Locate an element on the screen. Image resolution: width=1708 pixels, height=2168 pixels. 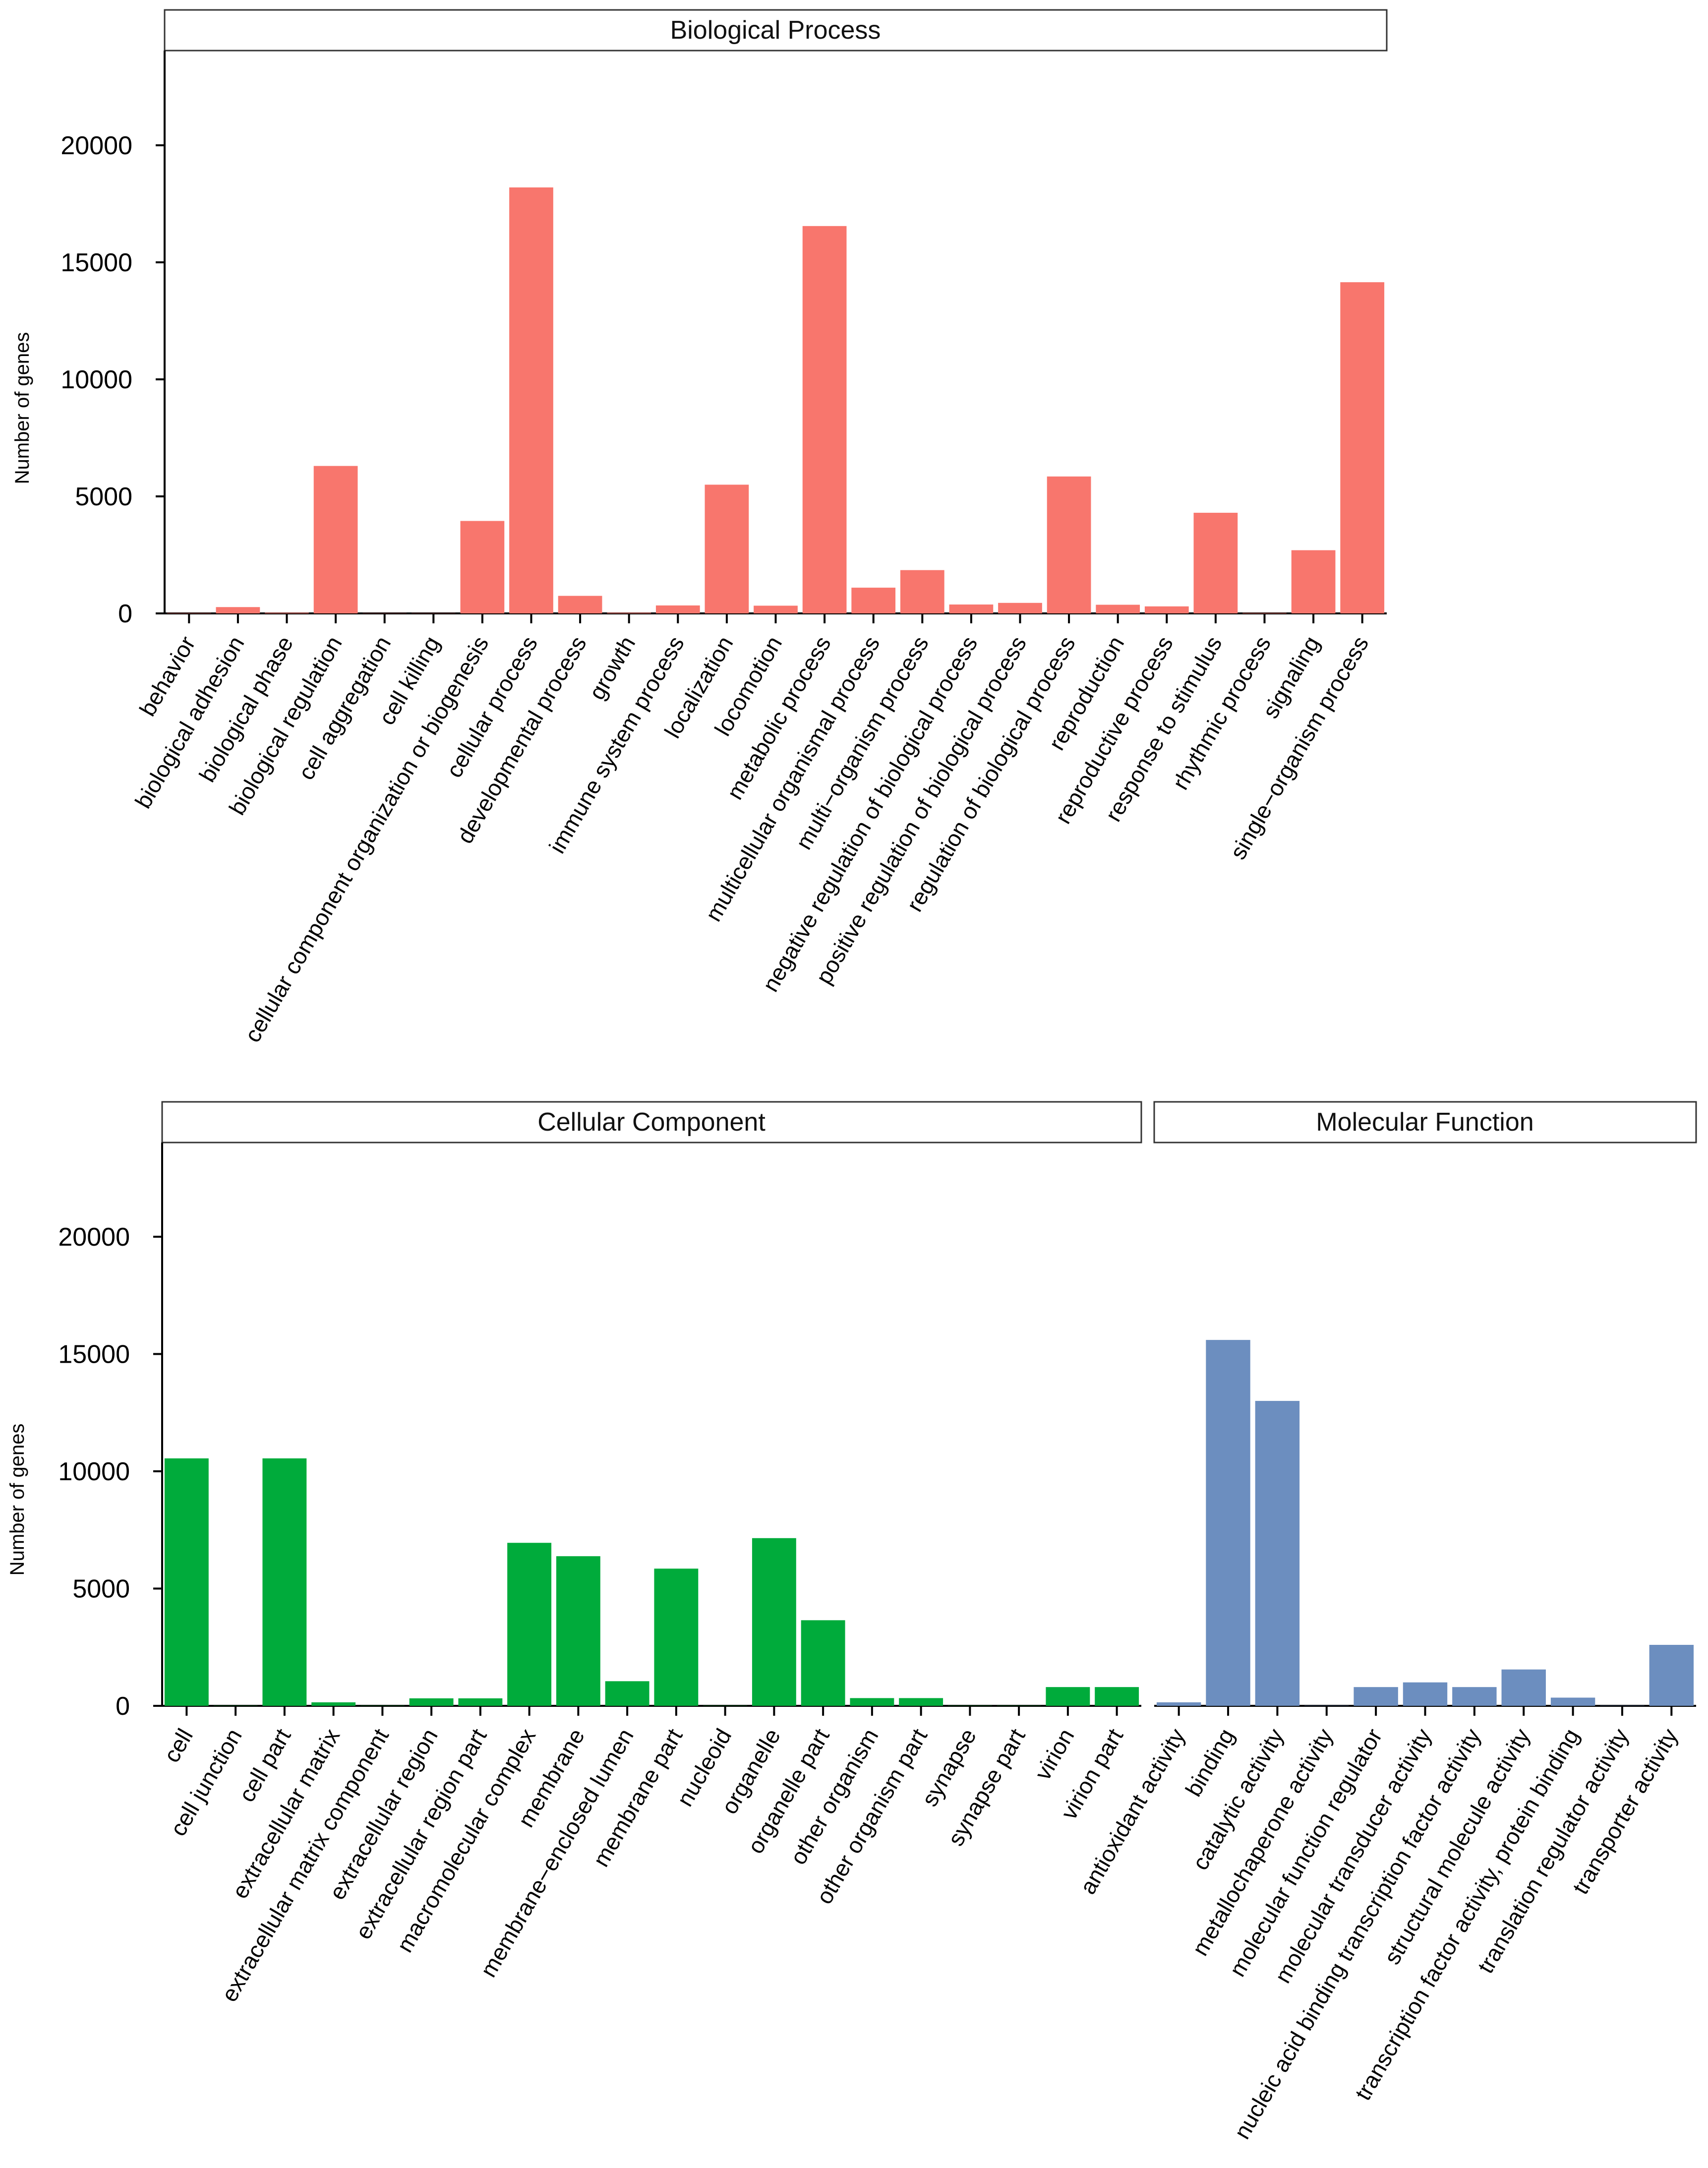
panel-title-biological-process: Biological Process is located at coordinates (775, 31).